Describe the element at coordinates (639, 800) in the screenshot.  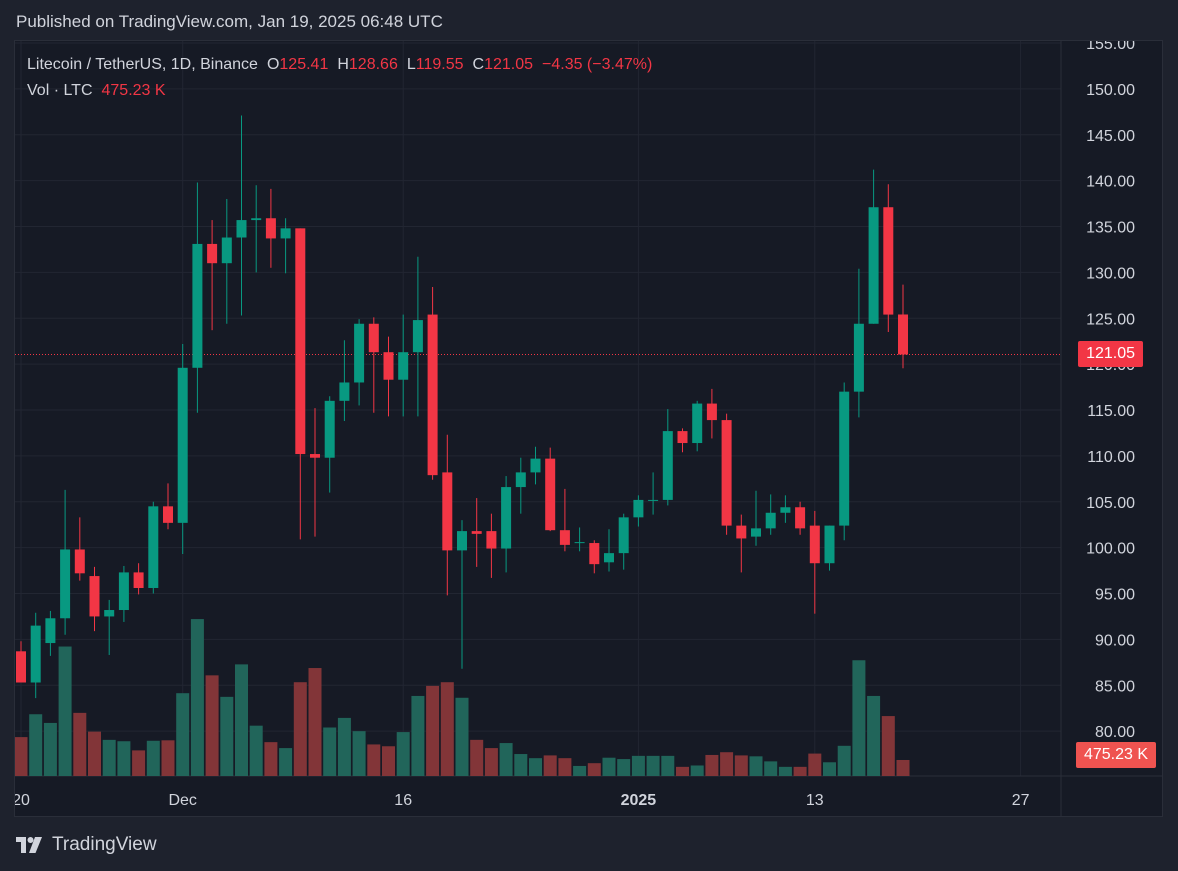
I see `time-tick-label: 2025` at that location.